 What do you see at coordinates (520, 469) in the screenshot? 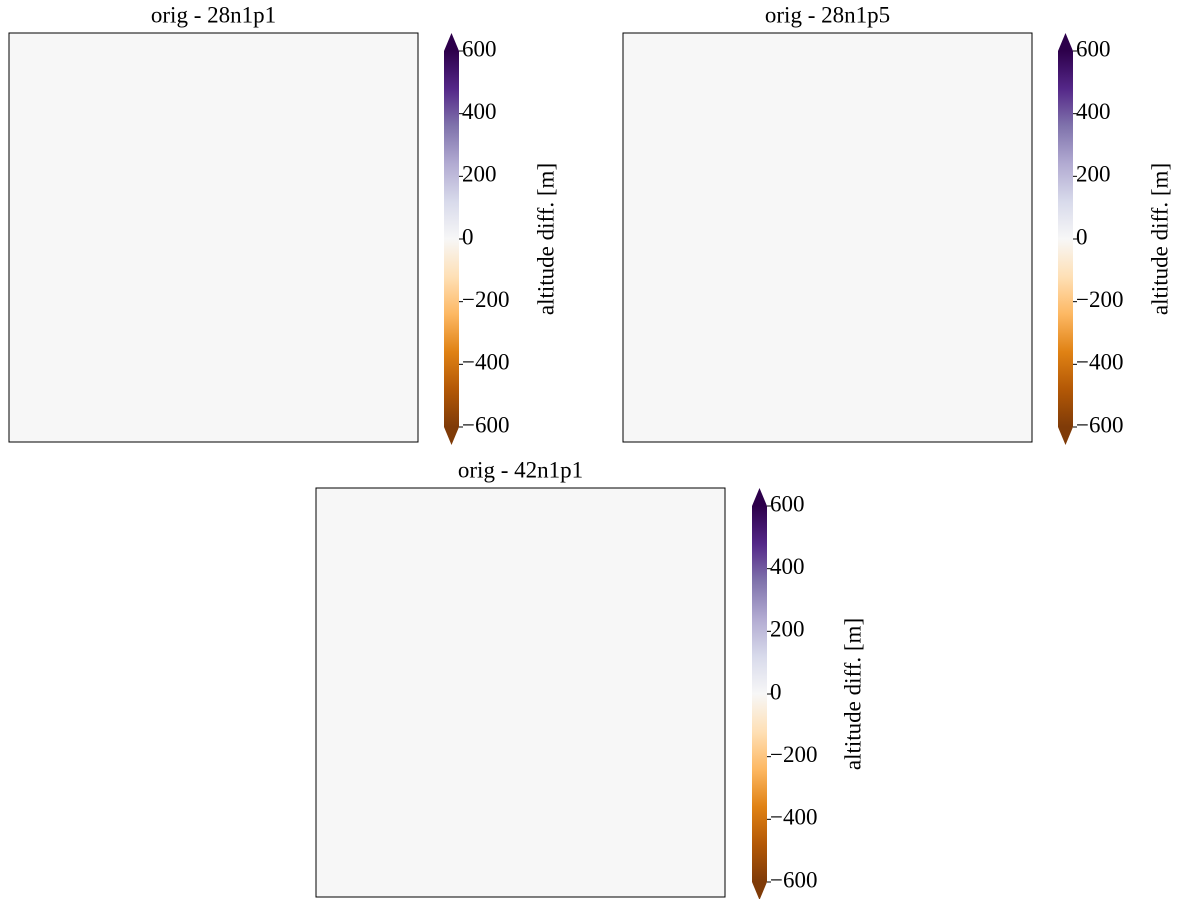
I see `panel-title: orig - 42n1p1` at bounding box center [520, 469].